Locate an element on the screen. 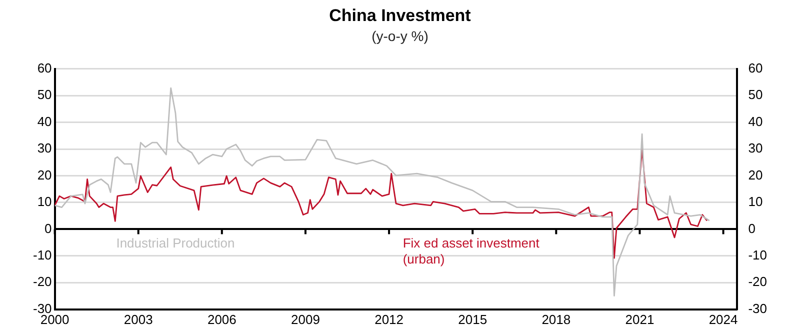 This screenshot has height=331, width=800. x-tick-label: 2003 is located at coordinates (138, 319).